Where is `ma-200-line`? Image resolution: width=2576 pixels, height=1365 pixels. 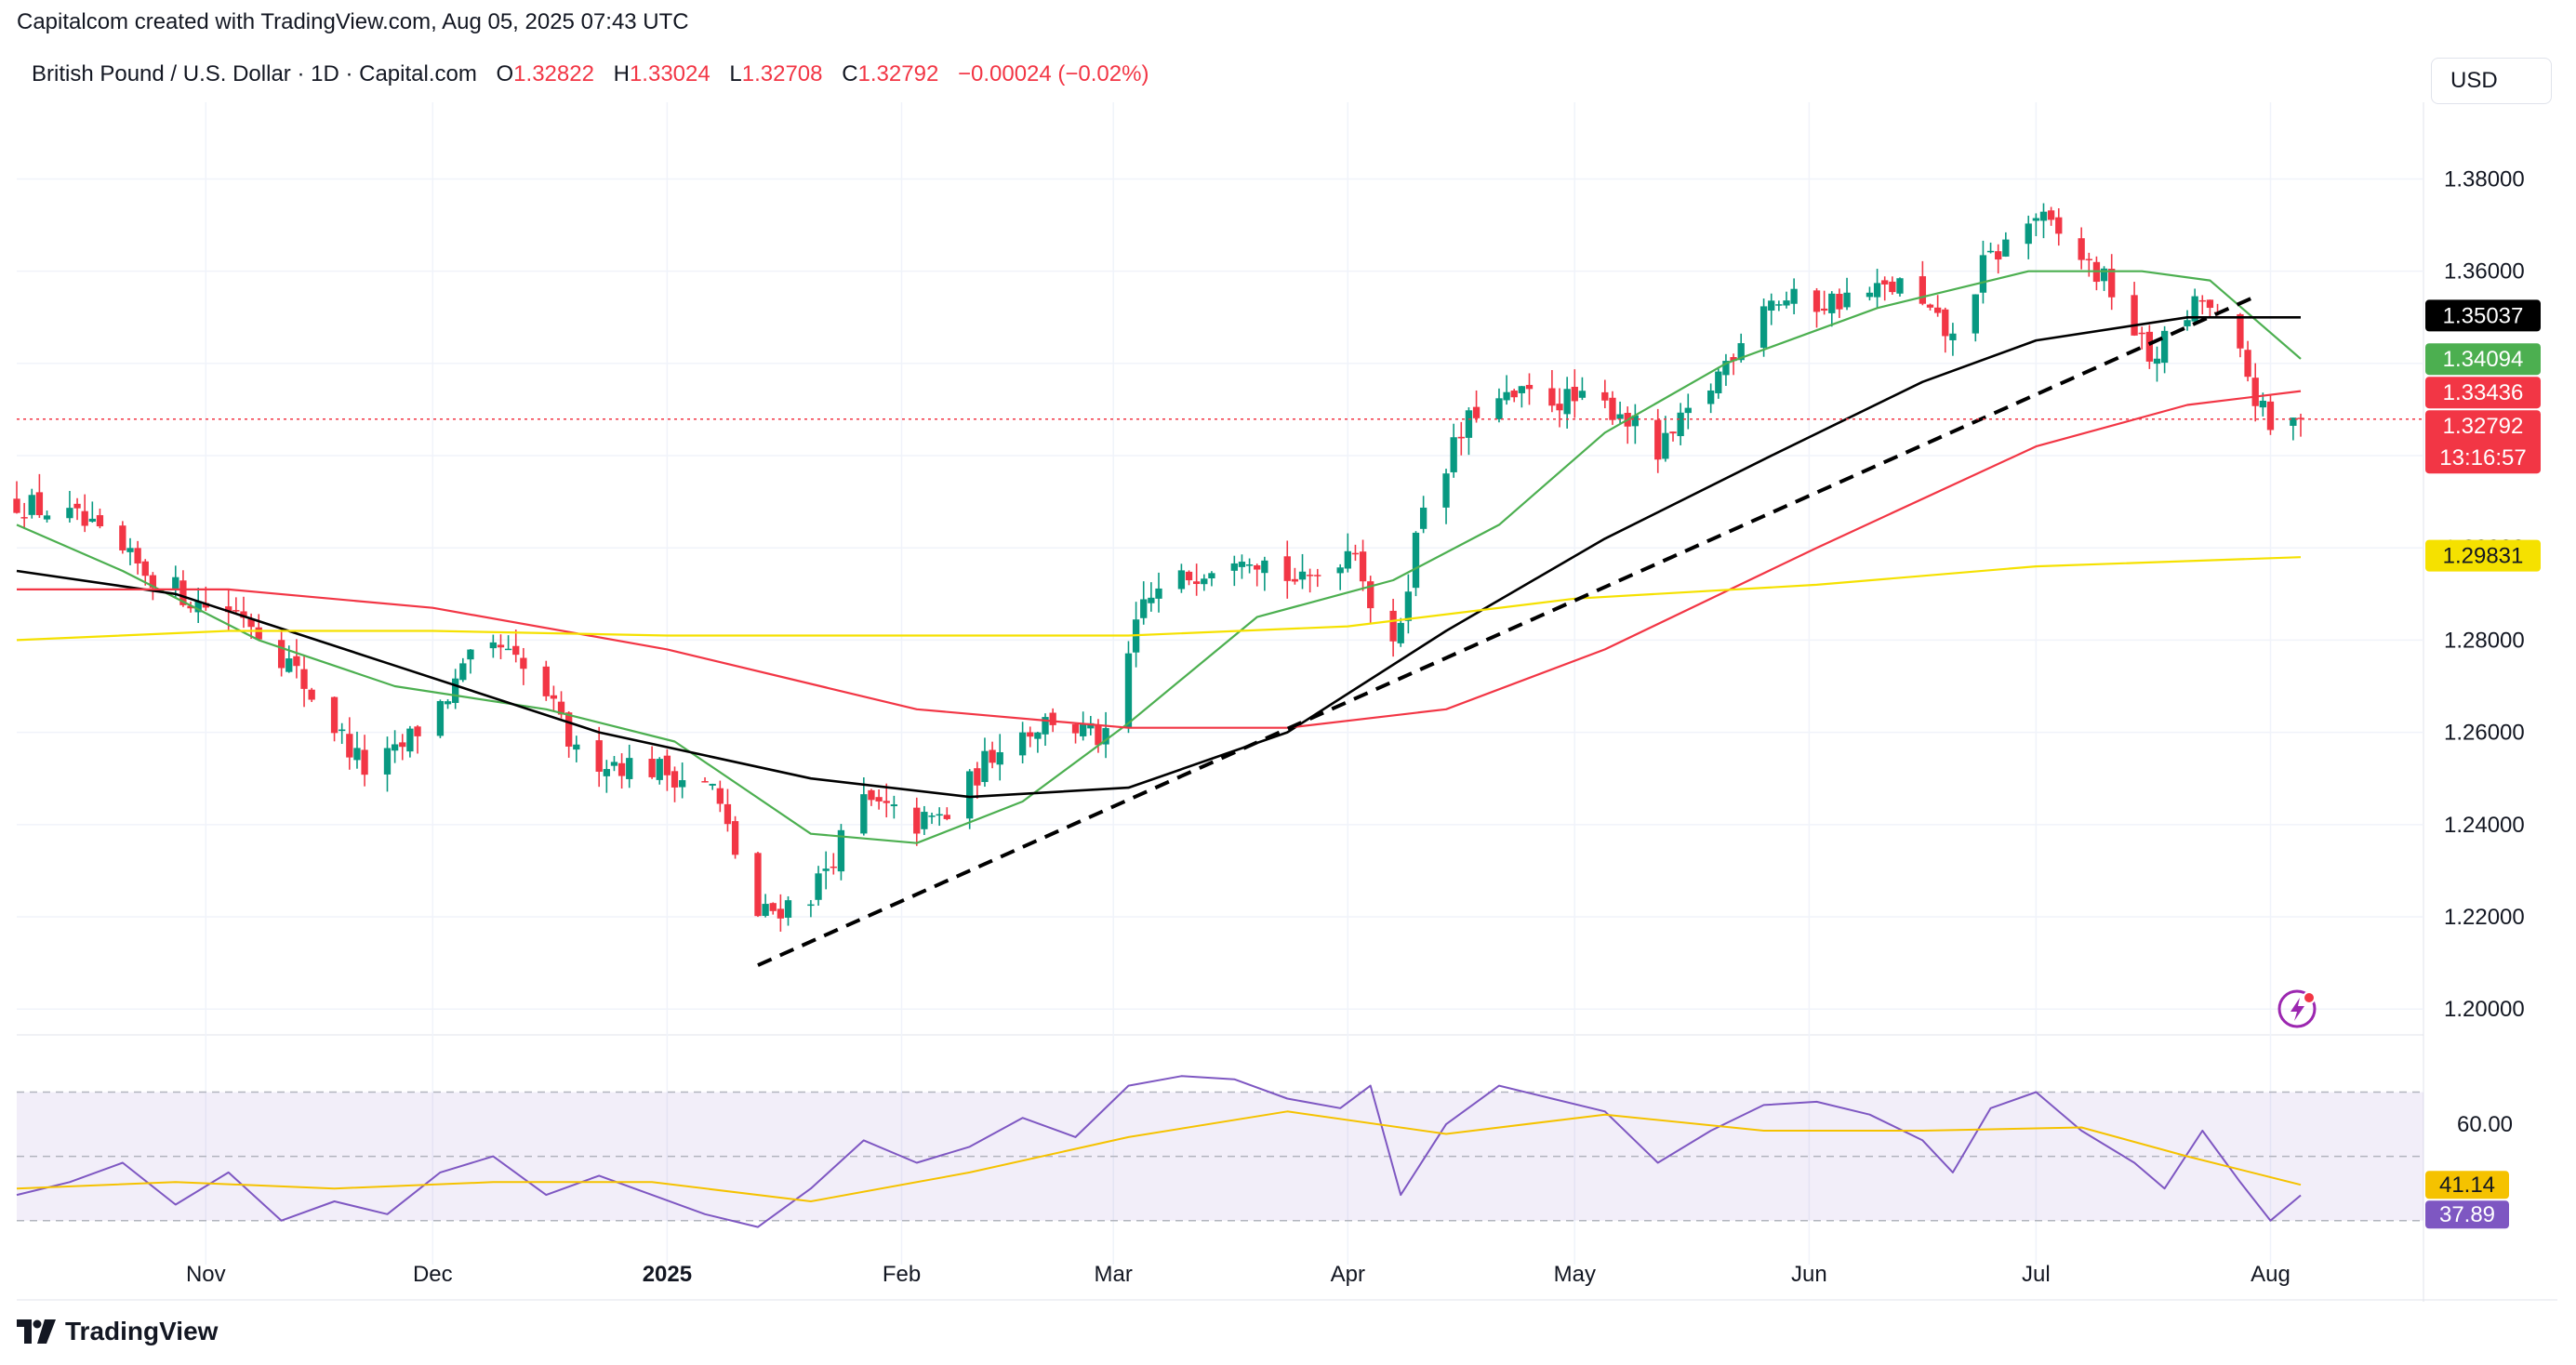 ma-200-line is located at coordinates (1159, 599).